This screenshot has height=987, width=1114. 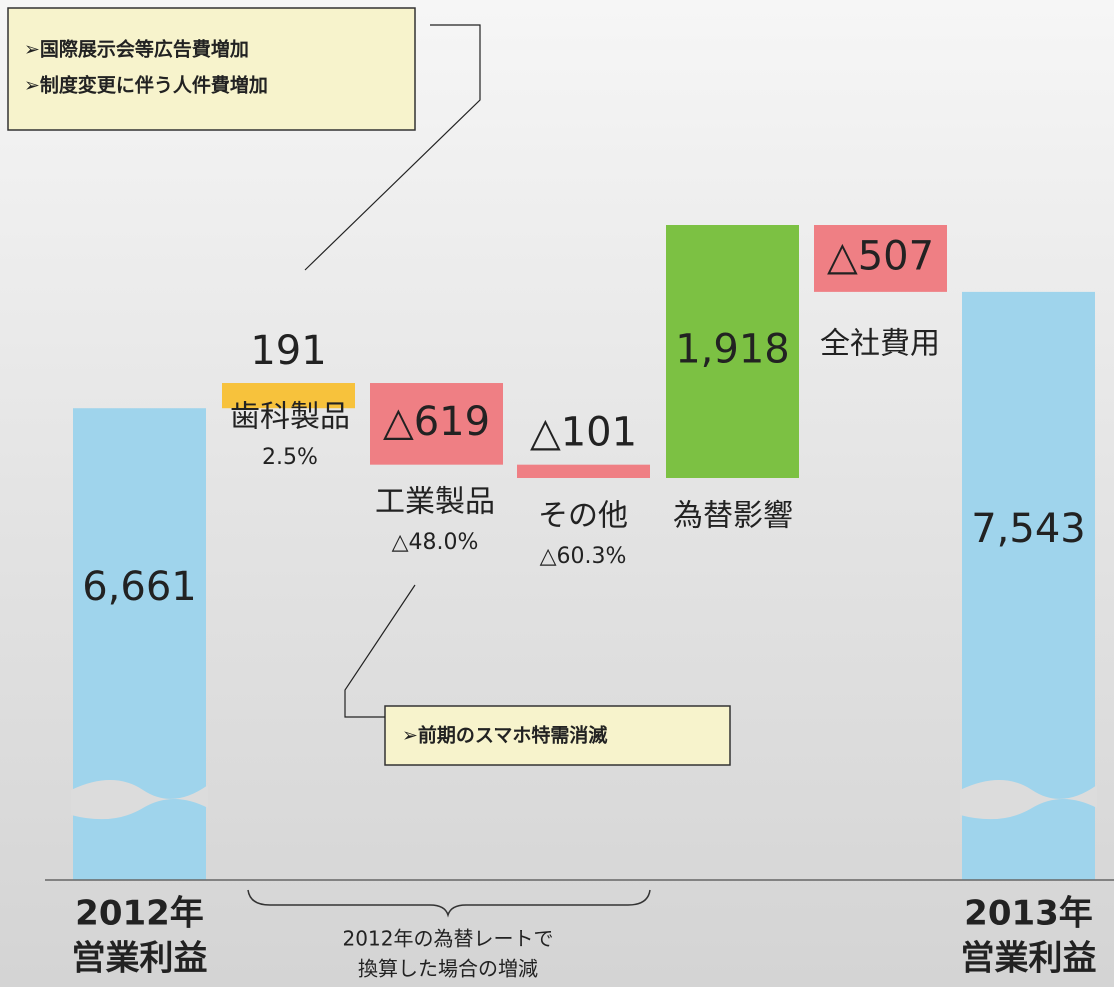 What do you see at coordinates (583, 516) in the screenshot?
I see `category-label: その他` at bounding box center [583, 516].